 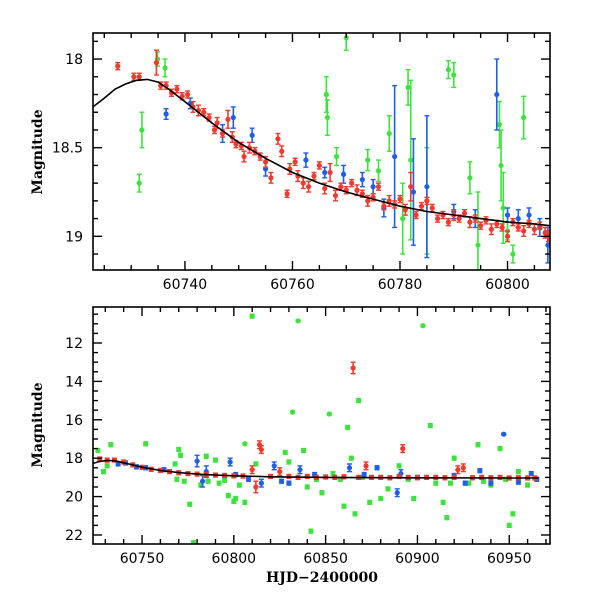 I want to click on top-y-tick-label: 19, so click(x=74, y=237).